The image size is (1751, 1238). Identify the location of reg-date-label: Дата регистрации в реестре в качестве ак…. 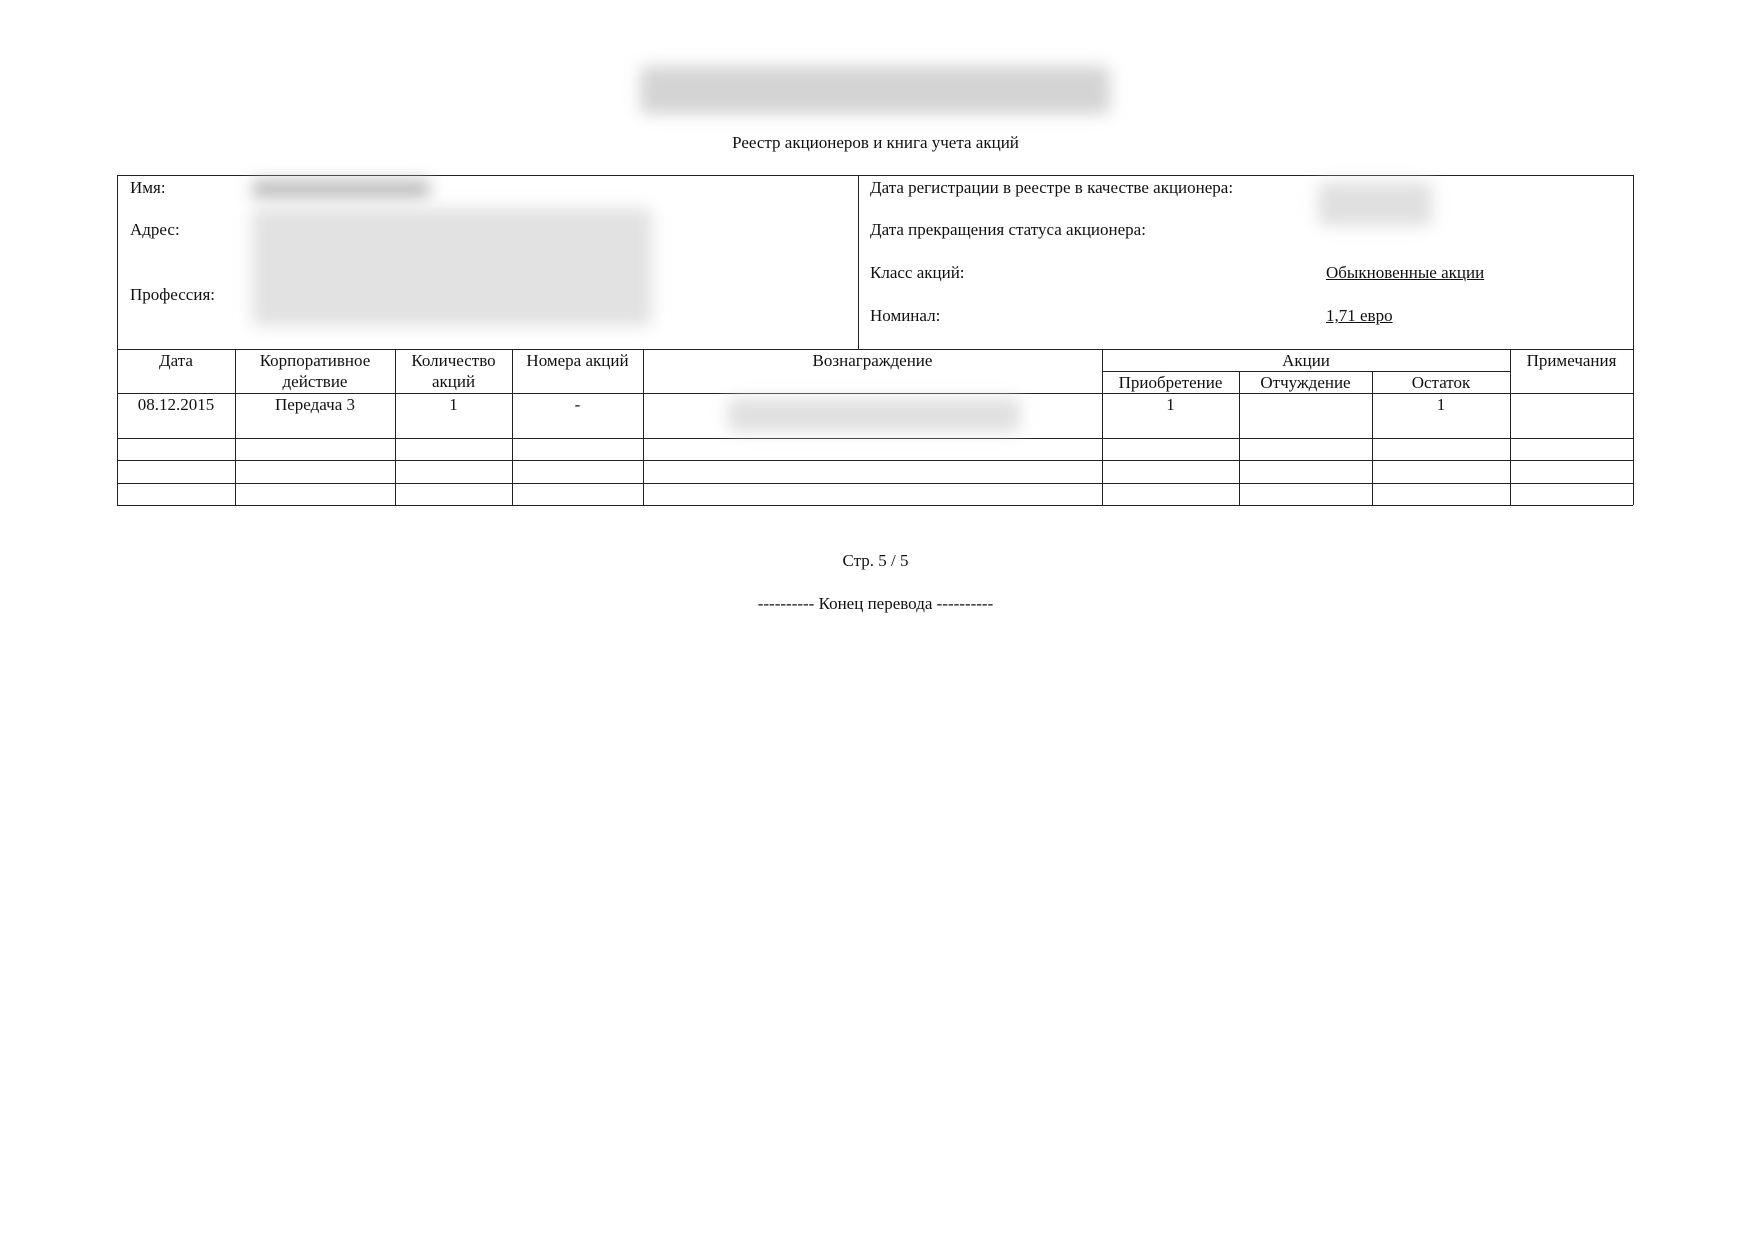
(1052, 187).